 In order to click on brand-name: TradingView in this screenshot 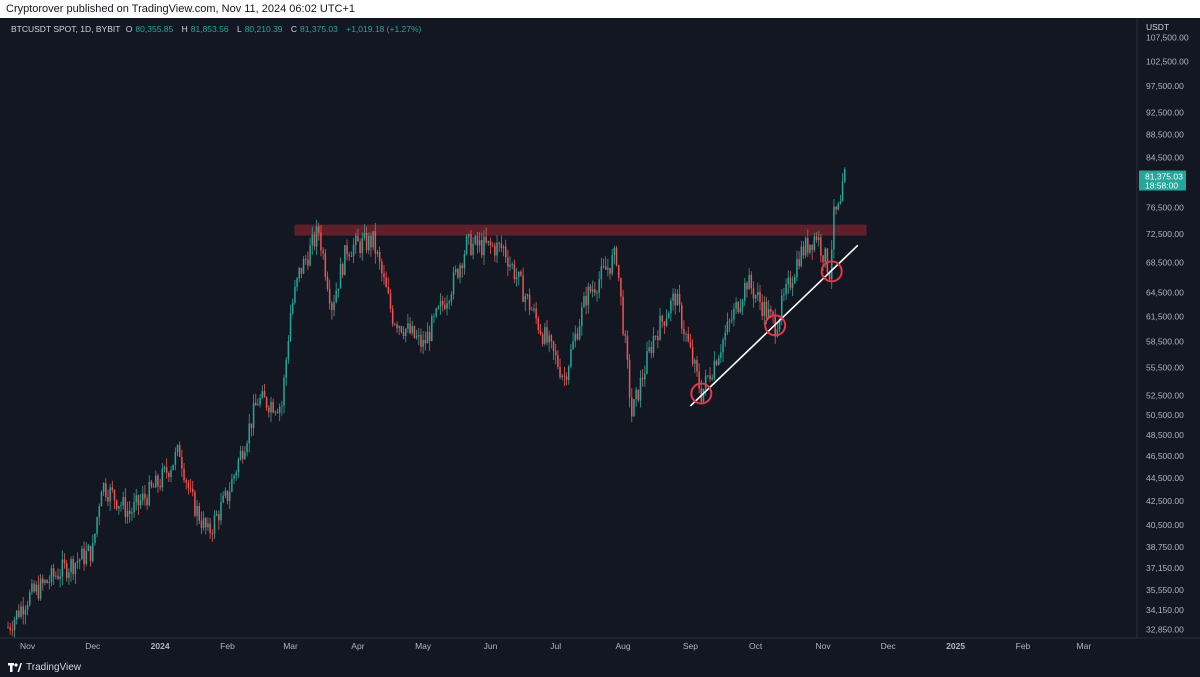, I will do `click(54, 667)`.